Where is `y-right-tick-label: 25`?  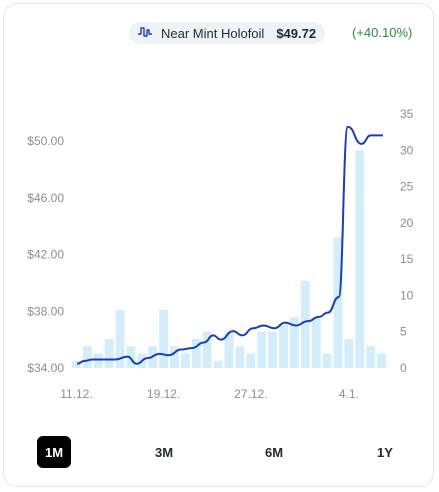
y-right-tick-label: 25 is located at coordinates (407, 187).